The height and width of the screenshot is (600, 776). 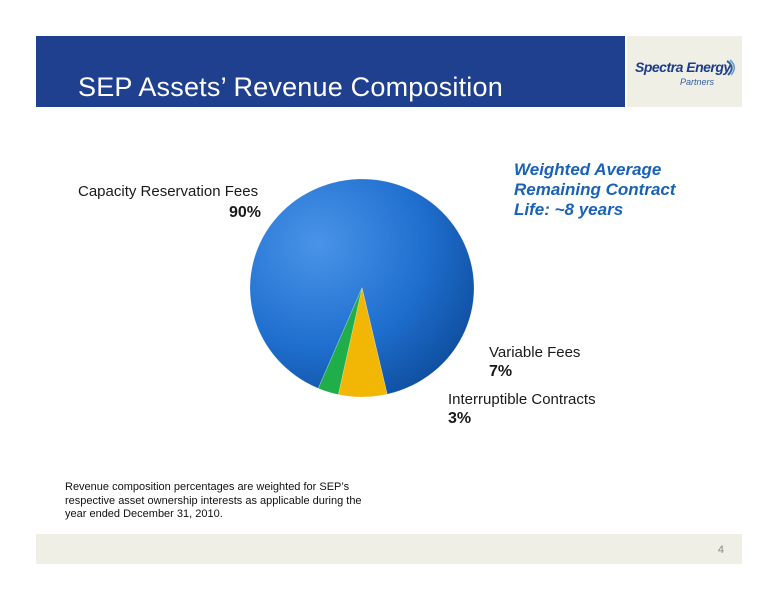 What do you see at coordinates (720, 550) in the screenshot?
I see `page-number: 4` at bounding box center [720, 550].